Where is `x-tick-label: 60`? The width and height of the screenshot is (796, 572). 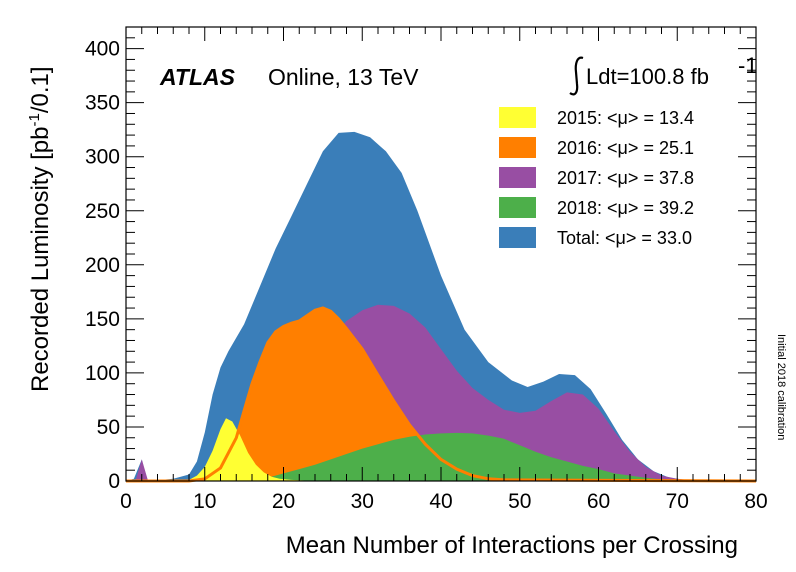
x-tick-label: 60 is located at coordinates (598, 501).